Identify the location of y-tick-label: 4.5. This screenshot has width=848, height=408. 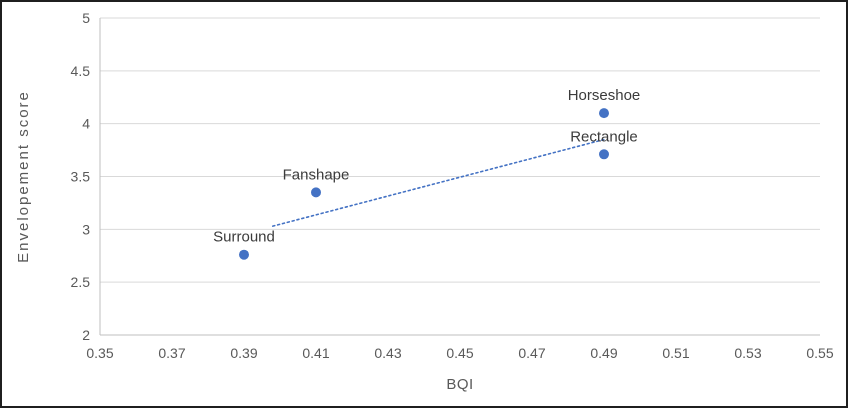
(81, 71).